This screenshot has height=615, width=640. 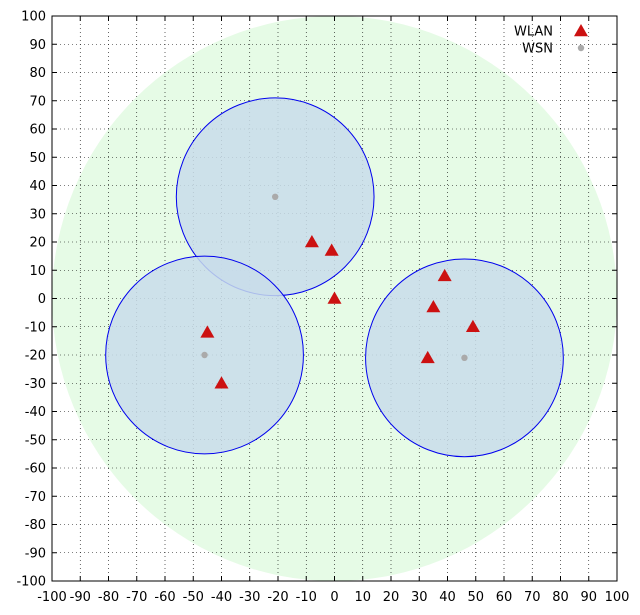 What do you see at coordinates (35, 469) in the screenshot?
I see `y-tick-label: -60` at bounding box center [35, 469].